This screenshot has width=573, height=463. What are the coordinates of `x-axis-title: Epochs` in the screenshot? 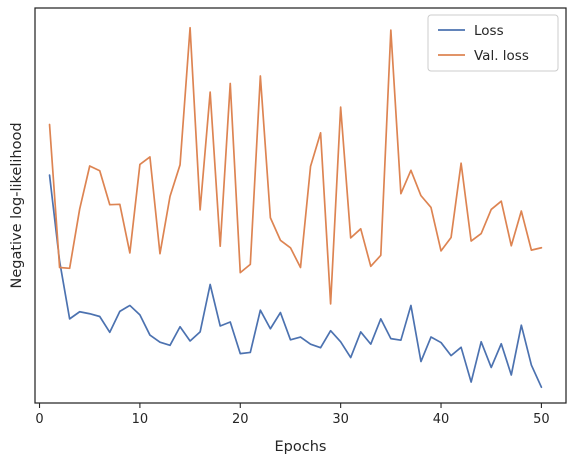 It's located at (301, 447).